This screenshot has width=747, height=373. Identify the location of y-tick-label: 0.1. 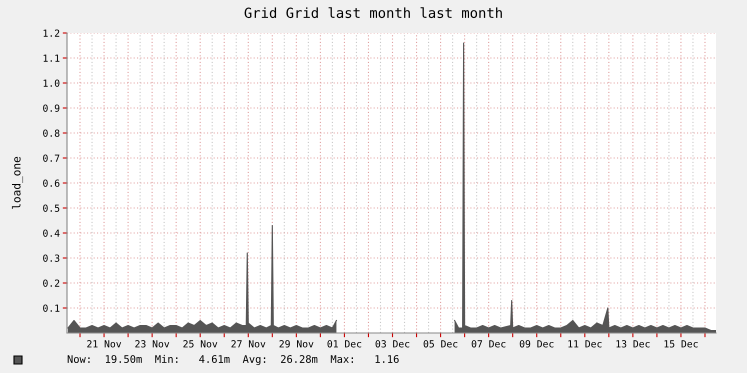
(51, 308).